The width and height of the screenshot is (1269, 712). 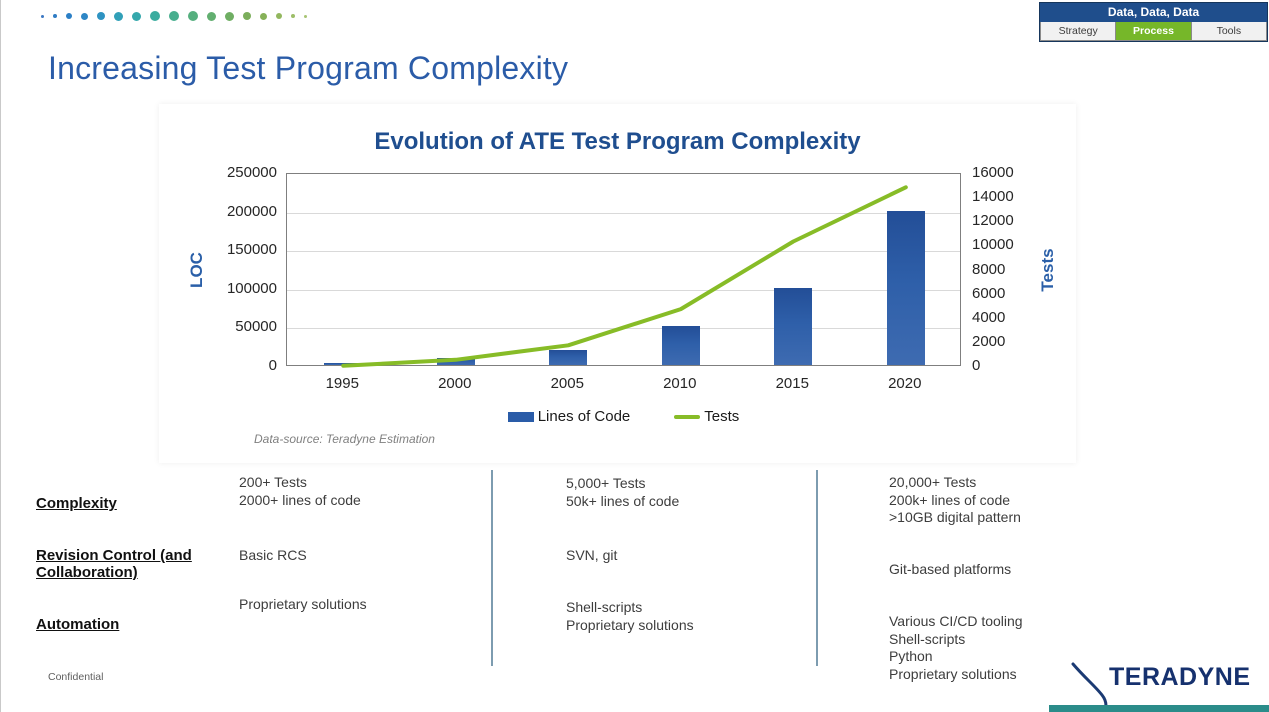 What do you see at coordinates (956, 621) in the screenshot?
I see `cell-line: Various CI/CD tooling` at bounding box center [956, 621].